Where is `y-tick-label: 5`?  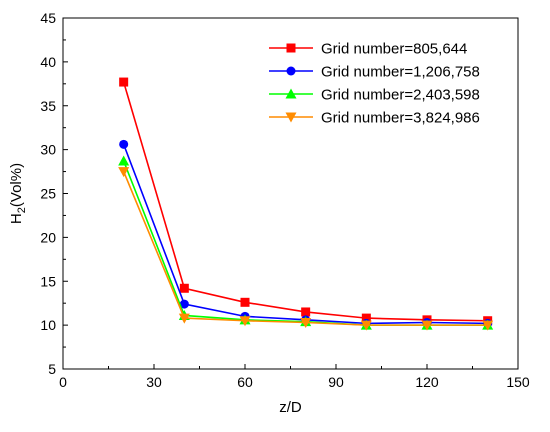 y-tick-label: 5 is located at coordinates (52, 369).